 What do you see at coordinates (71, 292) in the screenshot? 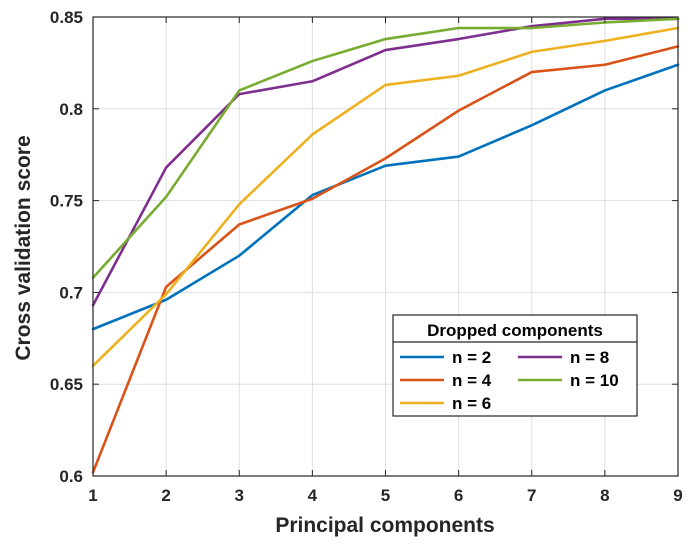
I see `y-tick-label: 0.7` at bounding box center [71, 292].